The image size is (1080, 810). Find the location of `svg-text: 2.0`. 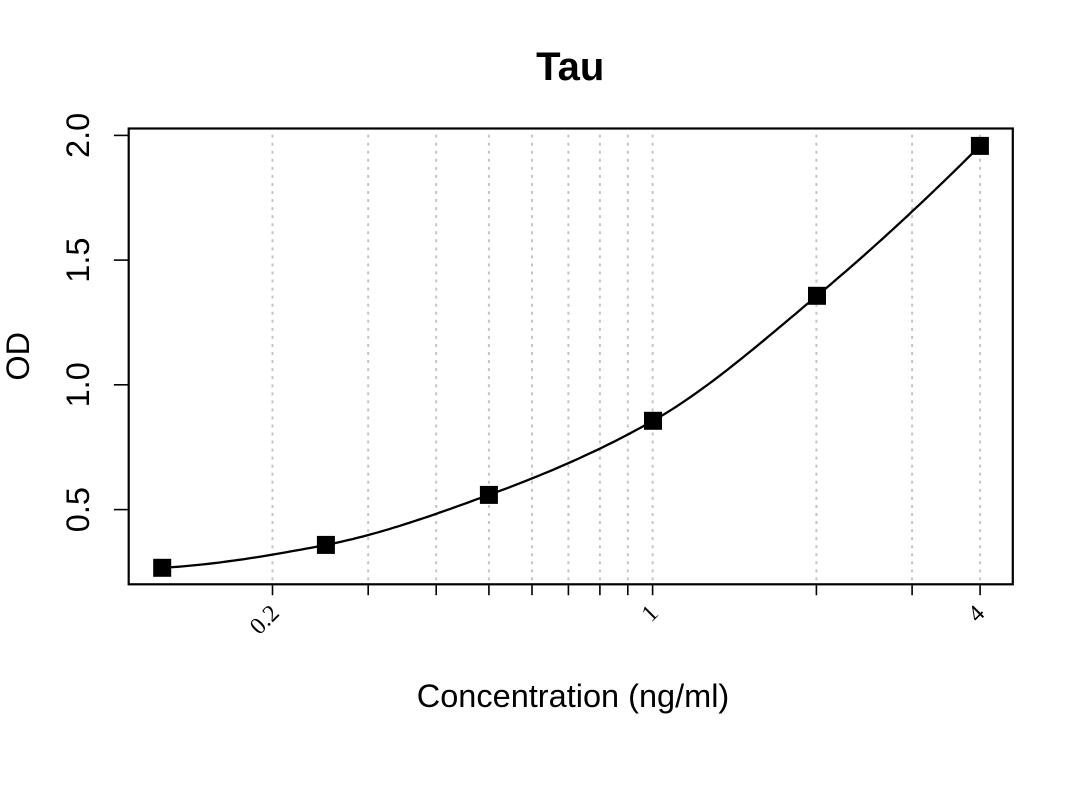

svg-text: 2.0 is located at coordinates (78, 135).